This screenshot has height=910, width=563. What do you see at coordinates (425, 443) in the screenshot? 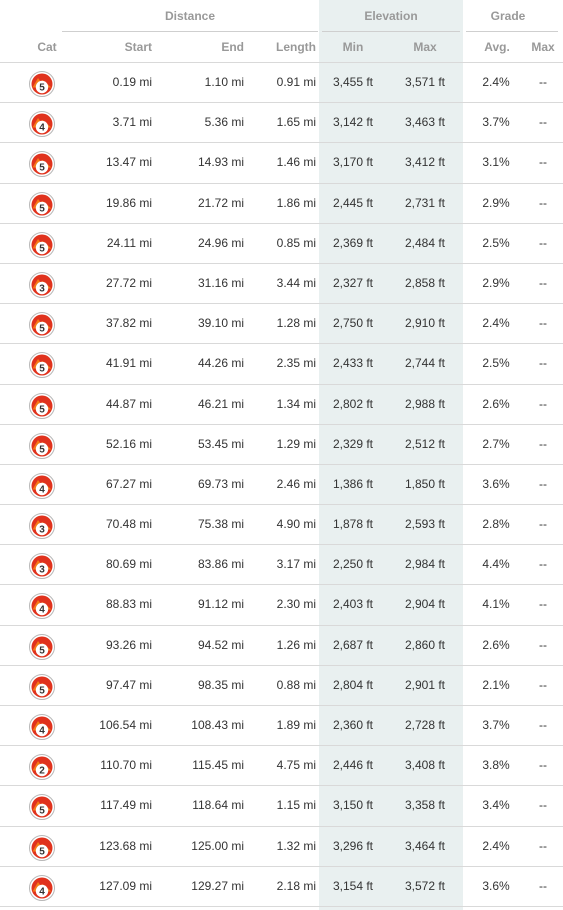
I see `cell-elevation-max: 2,512 ft` at bounding box center [425, 443].